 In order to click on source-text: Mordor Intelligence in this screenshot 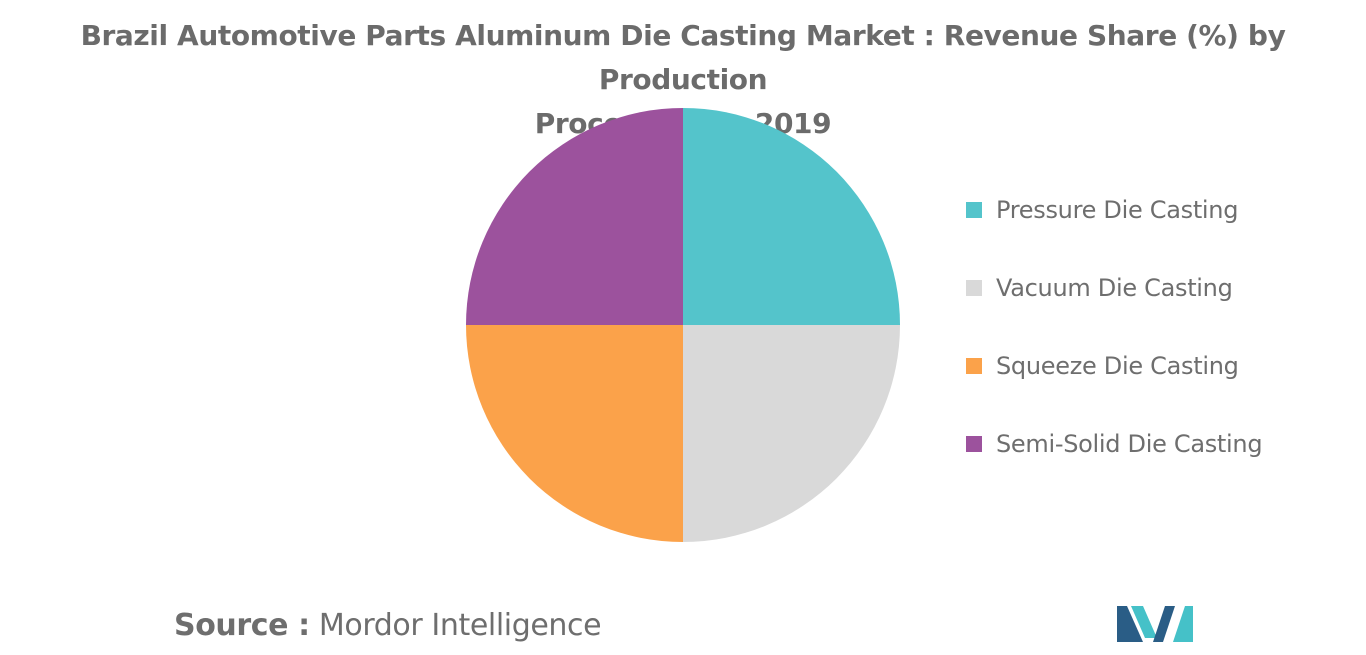, I will do `click(460, 625)`.